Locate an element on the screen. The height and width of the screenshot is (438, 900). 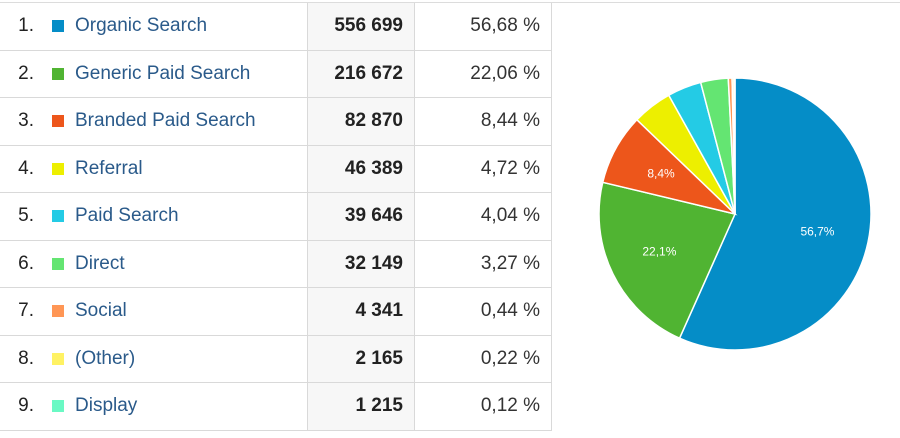
sessions-value: 4 341 is located at coordinates (361, 311).